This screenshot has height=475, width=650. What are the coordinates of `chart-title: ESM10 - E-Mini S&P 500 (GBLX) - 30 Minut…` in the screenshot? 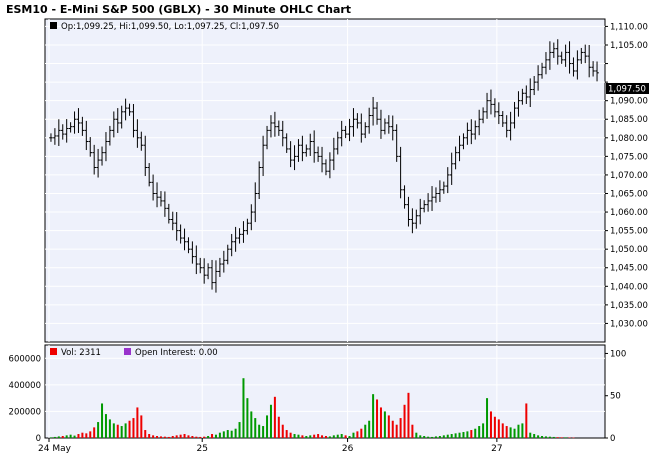 It's located at (178, 9).